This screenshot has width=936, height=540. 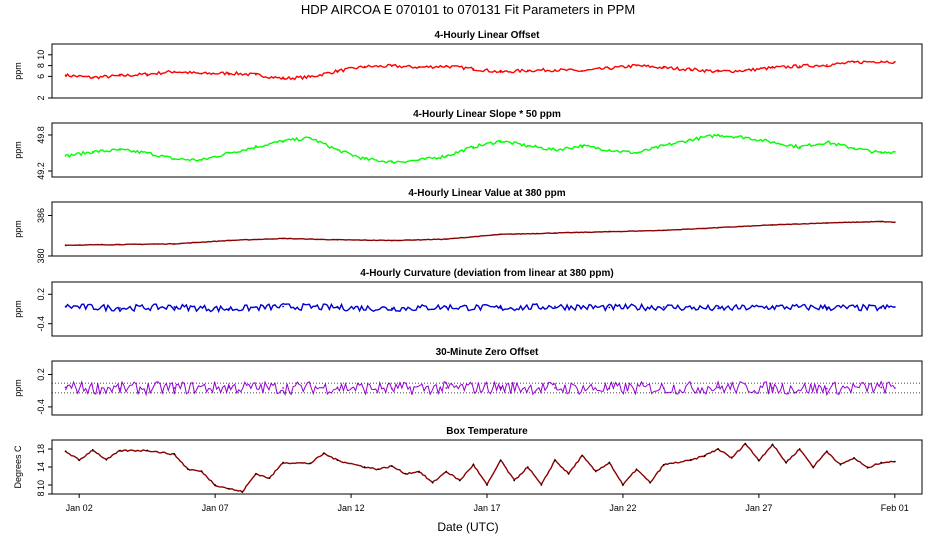 What do you see at coordinates (41, 485) in the screenshot?
I see `y-tick-label: 10` at bounding box center [41, 485].